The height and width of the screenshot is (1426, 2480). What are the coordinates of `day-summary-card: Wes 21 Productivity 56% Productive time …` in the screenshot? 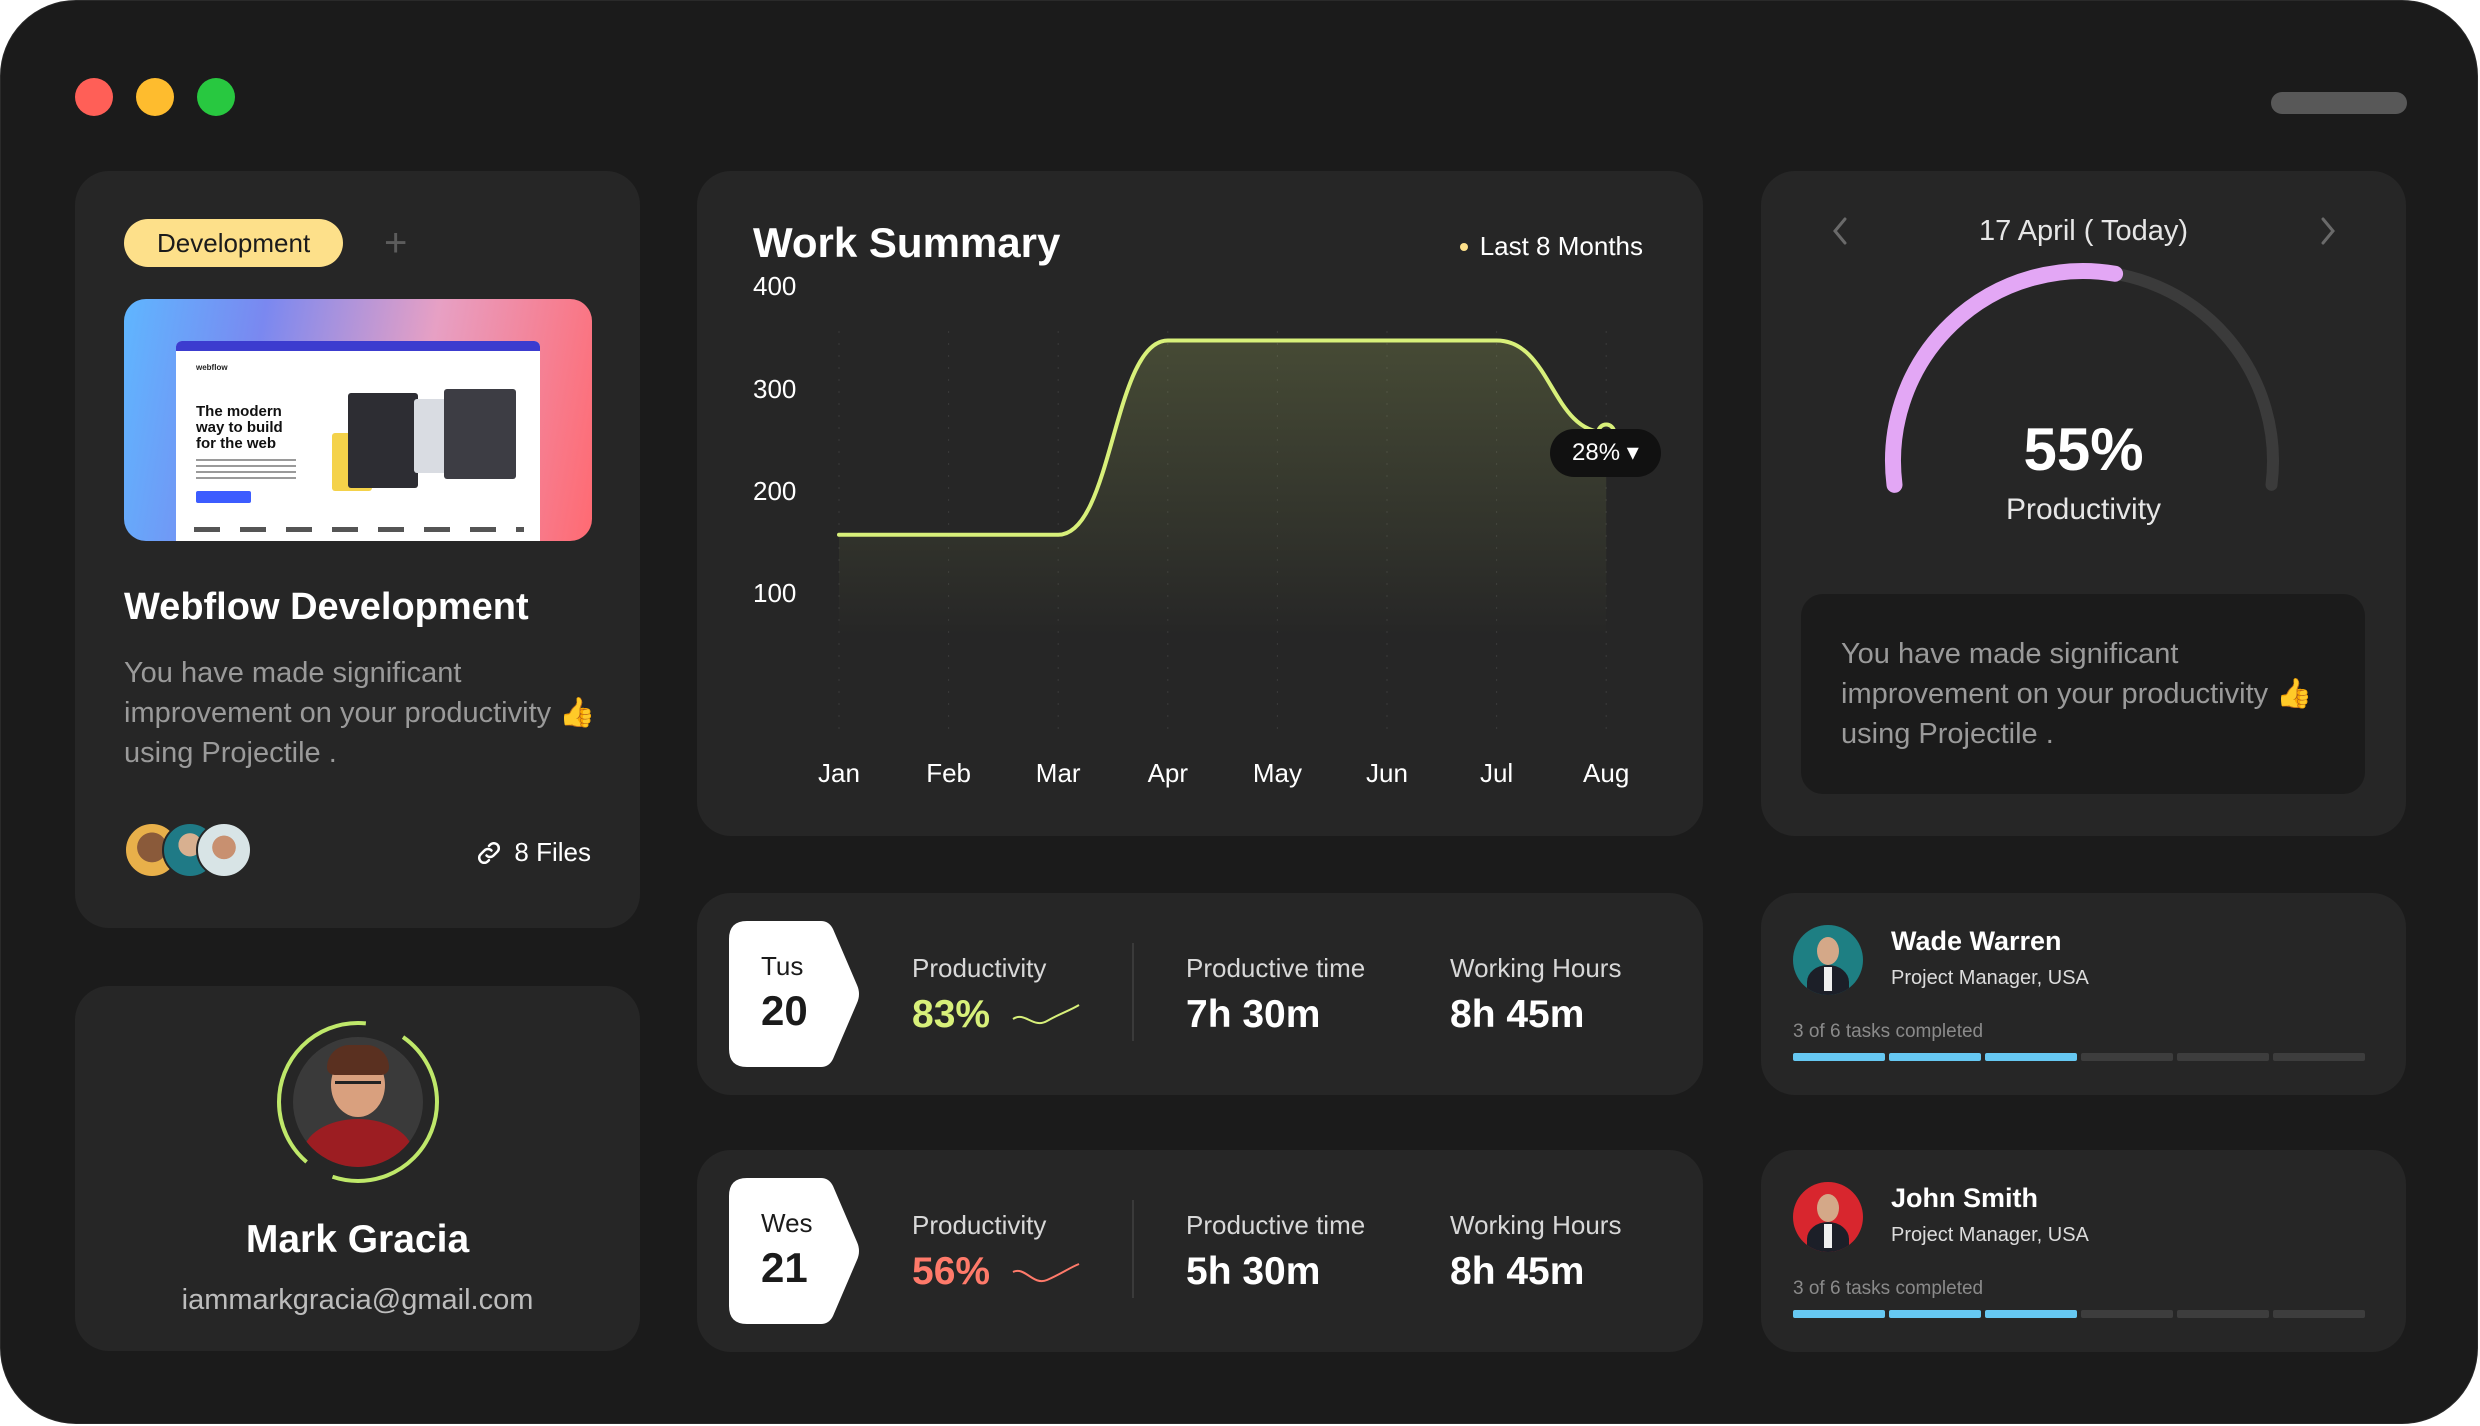 It's located at (1200, 1251).